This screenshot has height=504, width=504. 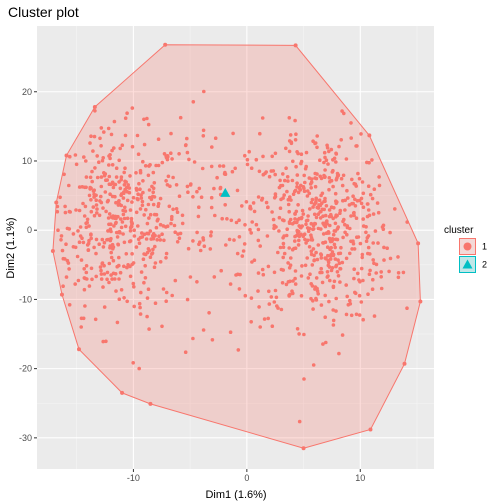 What do you see at coordinates (11, 247) in the screenshot?
I see `y-axis-title: Dim2 (1.1%)` at bounding box center [11, 247].